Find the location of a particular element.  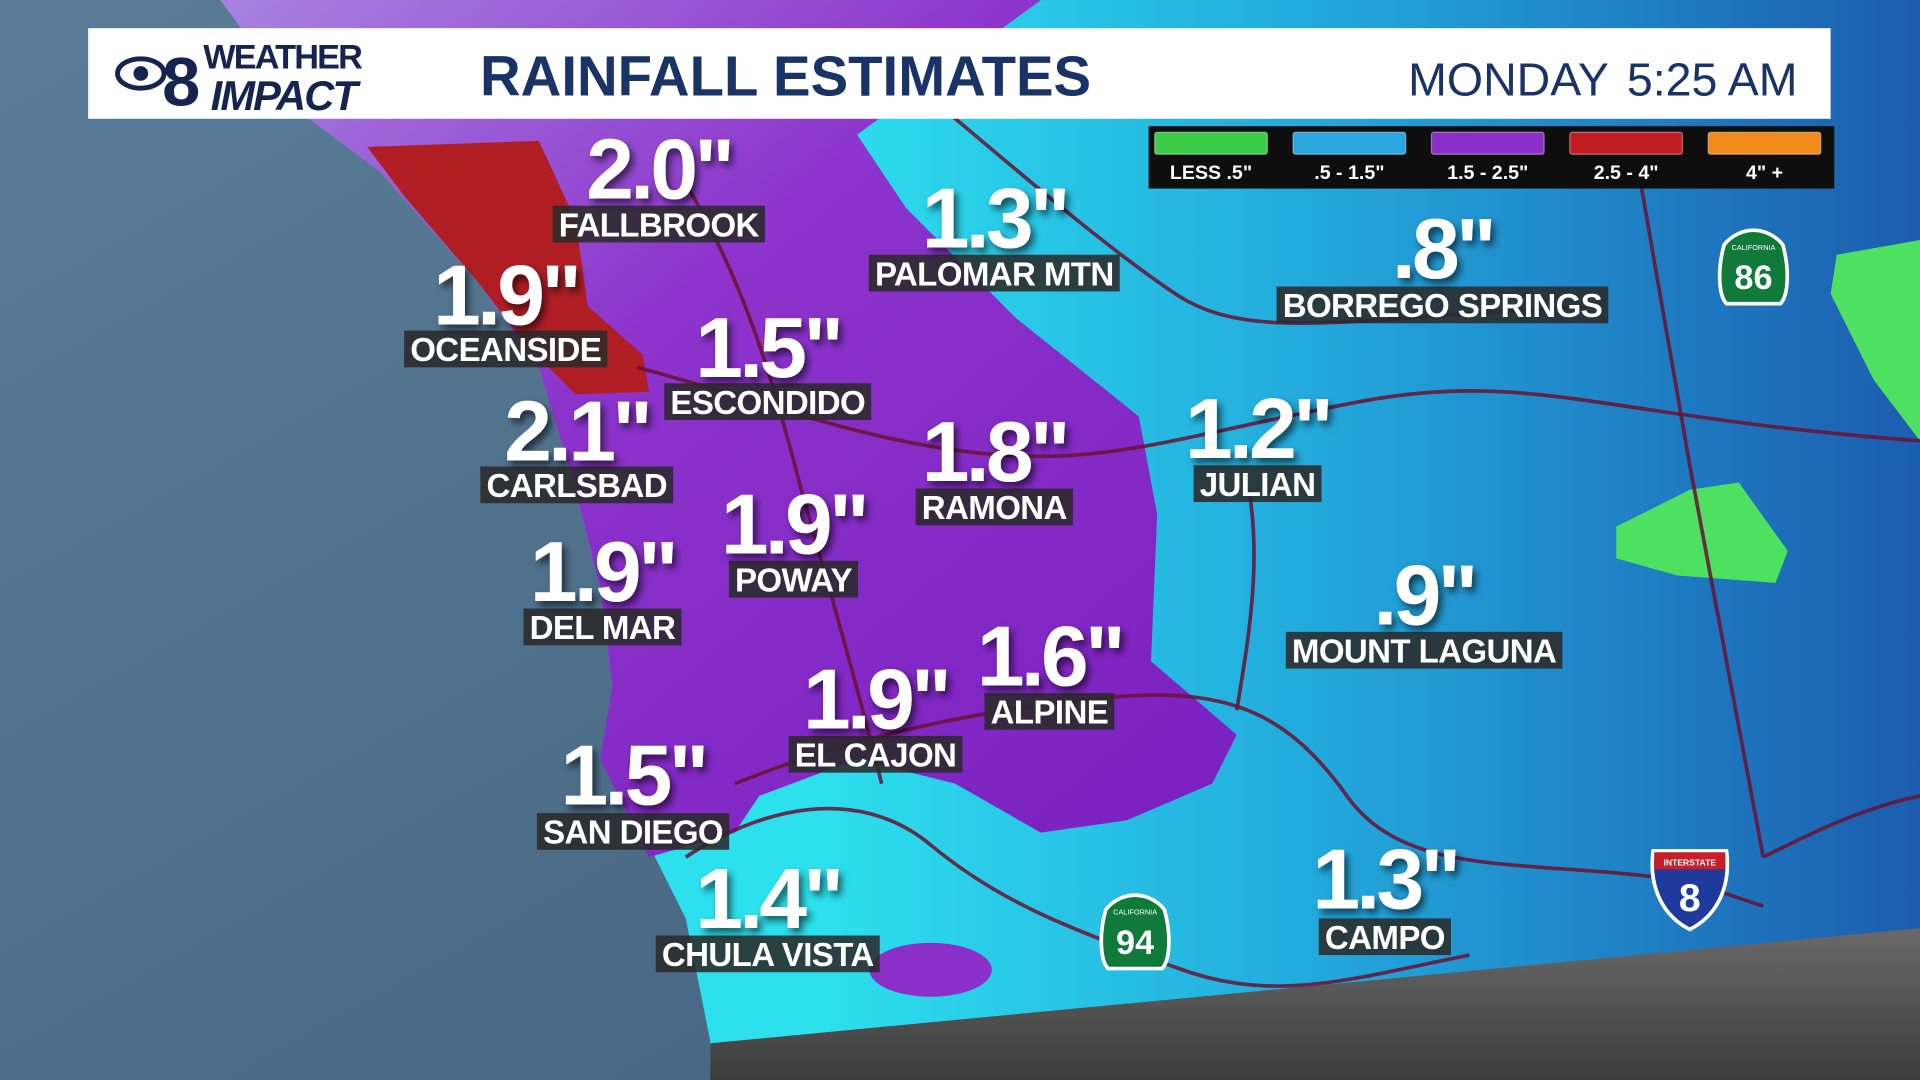

logo-number: 8 is located at coordinates (181, 81).